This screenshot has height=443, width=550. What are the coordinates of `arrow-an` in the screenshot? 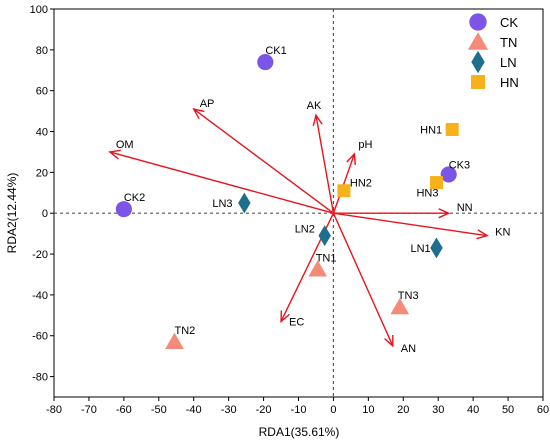 It's located at (363, 279).